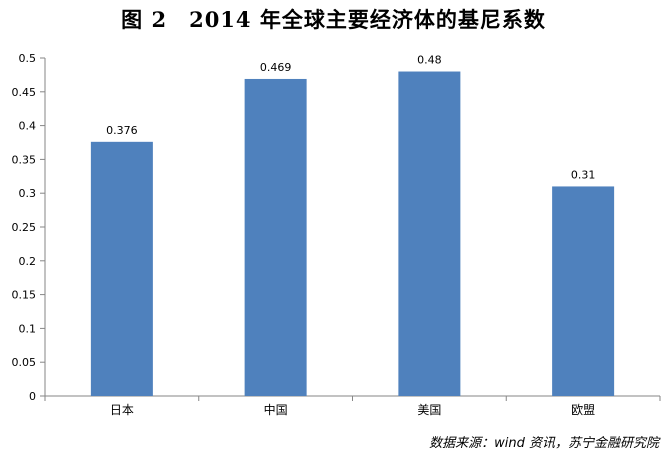  I want to click on y-tick-label: 0.2, so click(28, 261).